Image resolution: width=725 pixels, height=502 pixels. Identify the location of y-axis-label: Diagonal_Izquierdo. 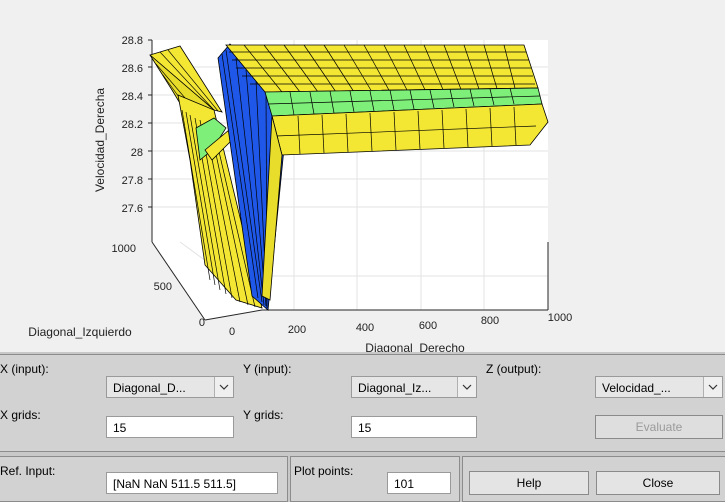
(80, 332).